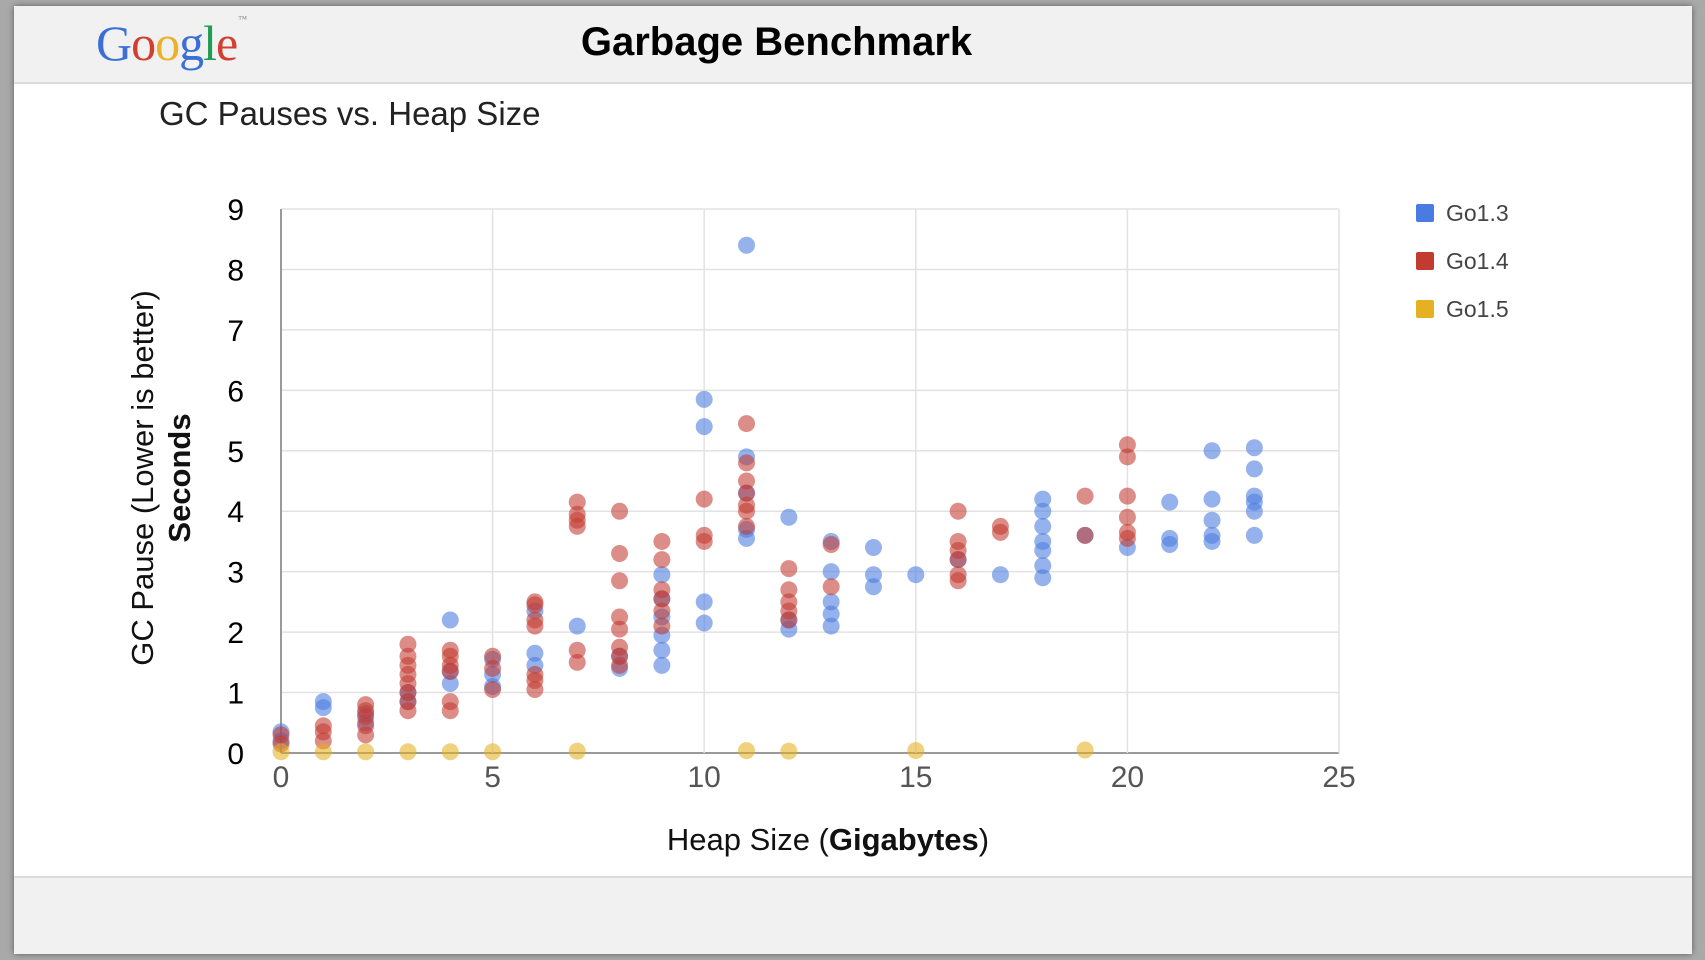 The image size is (1705, 960). Describe the element at coordinates (350, 113) in the screenshot. I see `chart-title: GC Pauses vs. Heap Size` at that location.